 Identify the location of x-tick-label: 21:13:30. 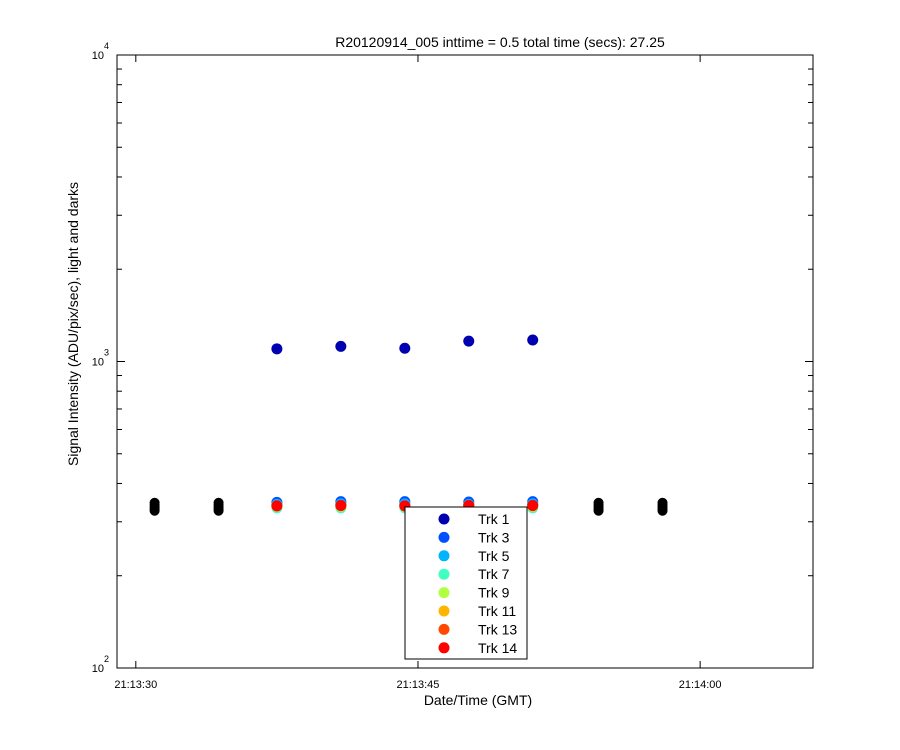
(135, 685).